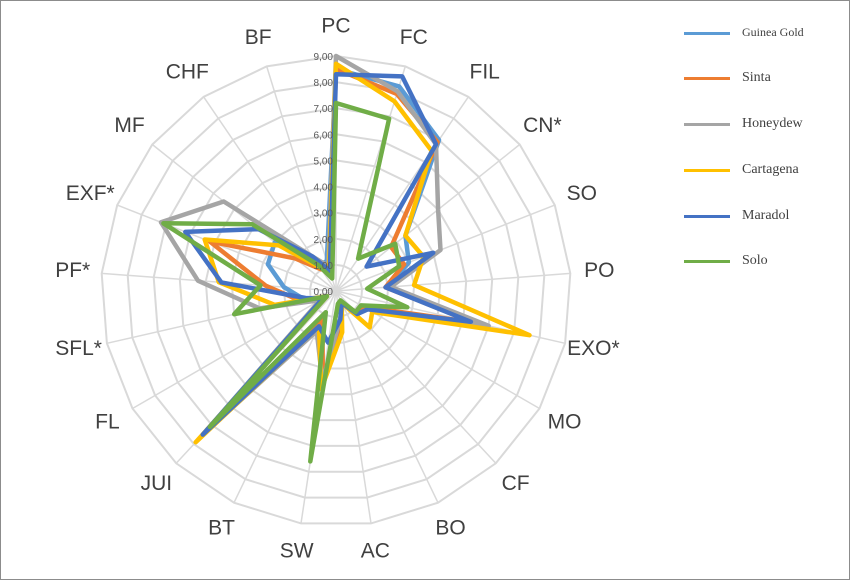 The image size is (850, 580). I want to click on axis-label-ac: AC, so click(375, 551).